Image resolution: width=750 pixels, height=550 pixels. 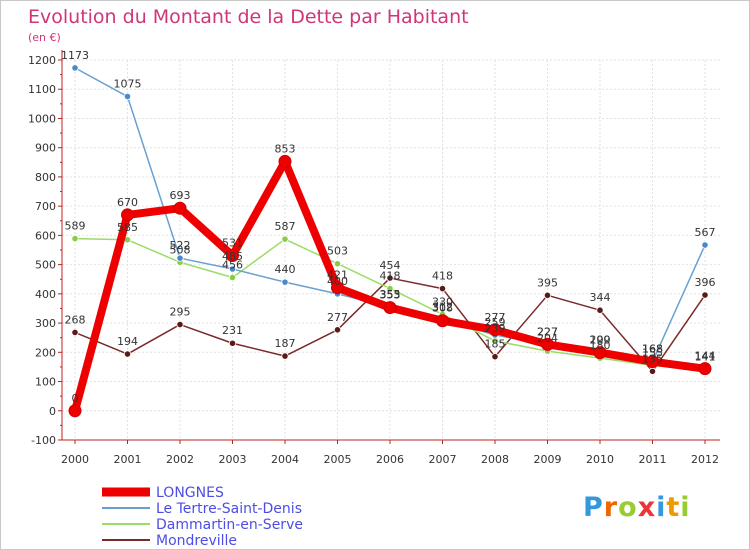 I want to click on x-tick-label: 2010, so click(x=600, y=459).